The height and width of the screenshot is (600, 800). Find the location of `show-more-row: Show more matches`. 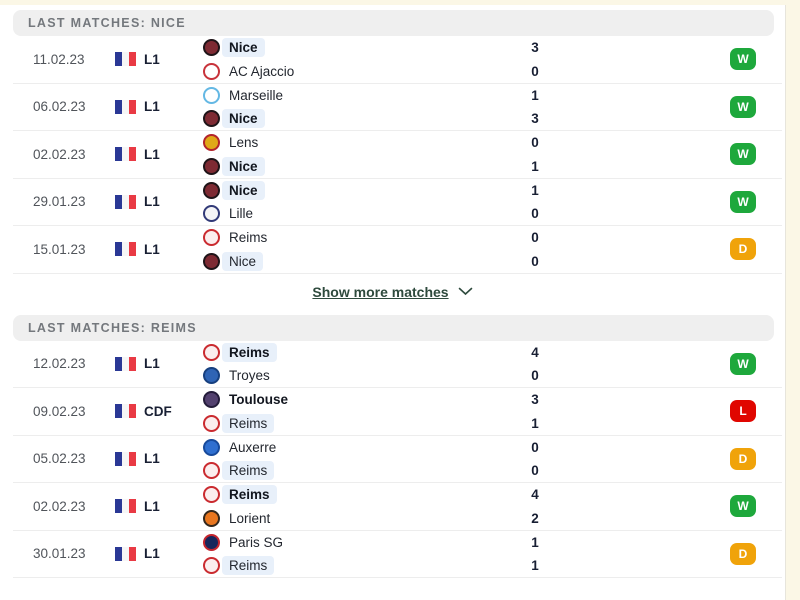

show-more-row: Show more matches is located at coordinates (392, 292).